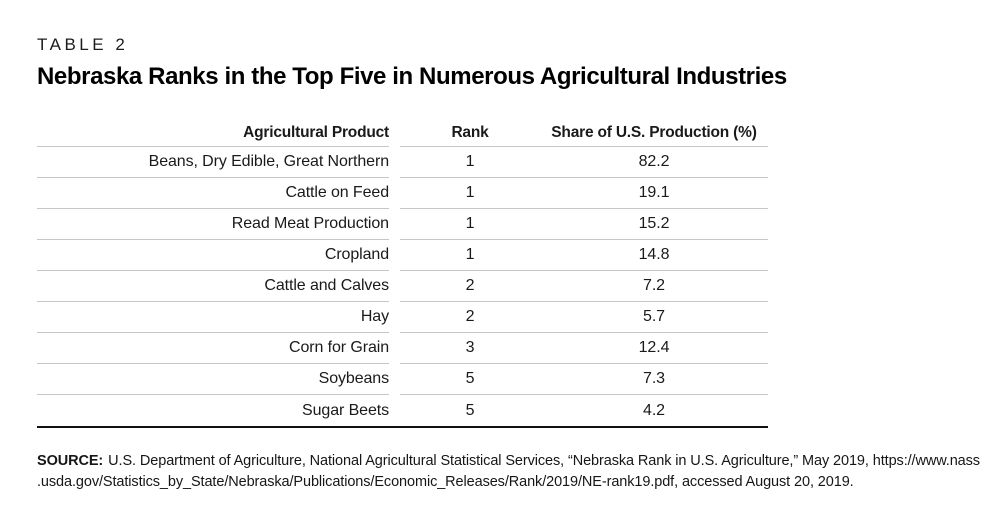 The image size is (1000, 510). I want to click on product-cell: Soybeans, so click(213, 380).